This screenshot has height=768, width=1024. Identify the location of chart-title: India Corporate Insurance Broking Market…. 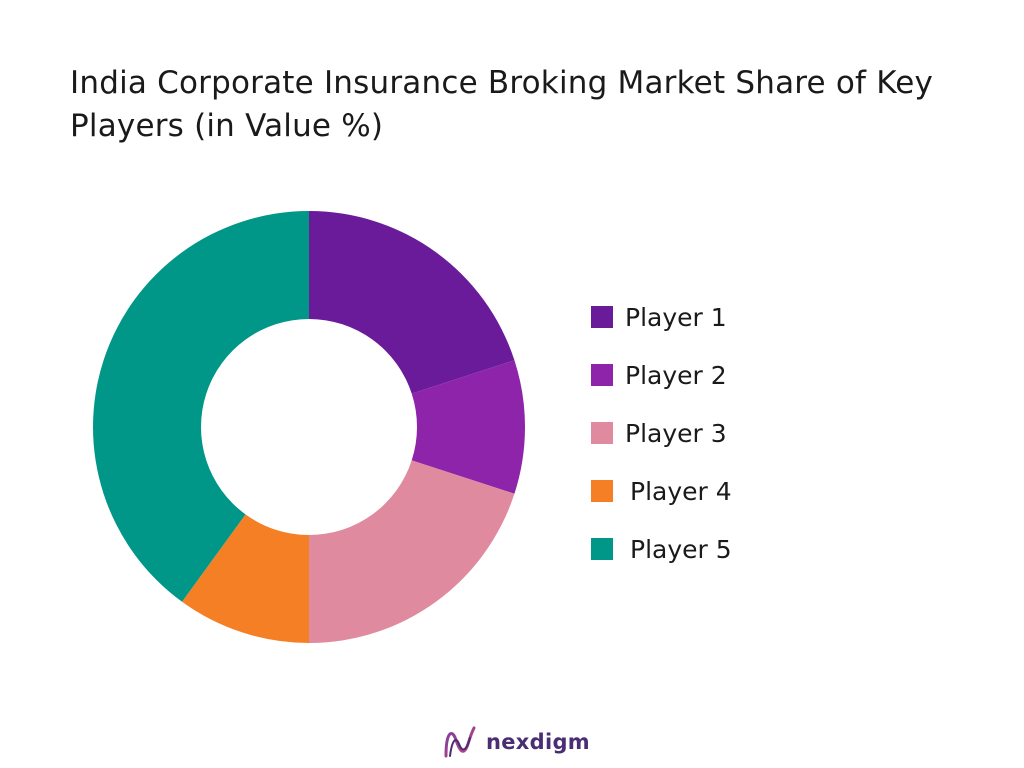
(502, 104).